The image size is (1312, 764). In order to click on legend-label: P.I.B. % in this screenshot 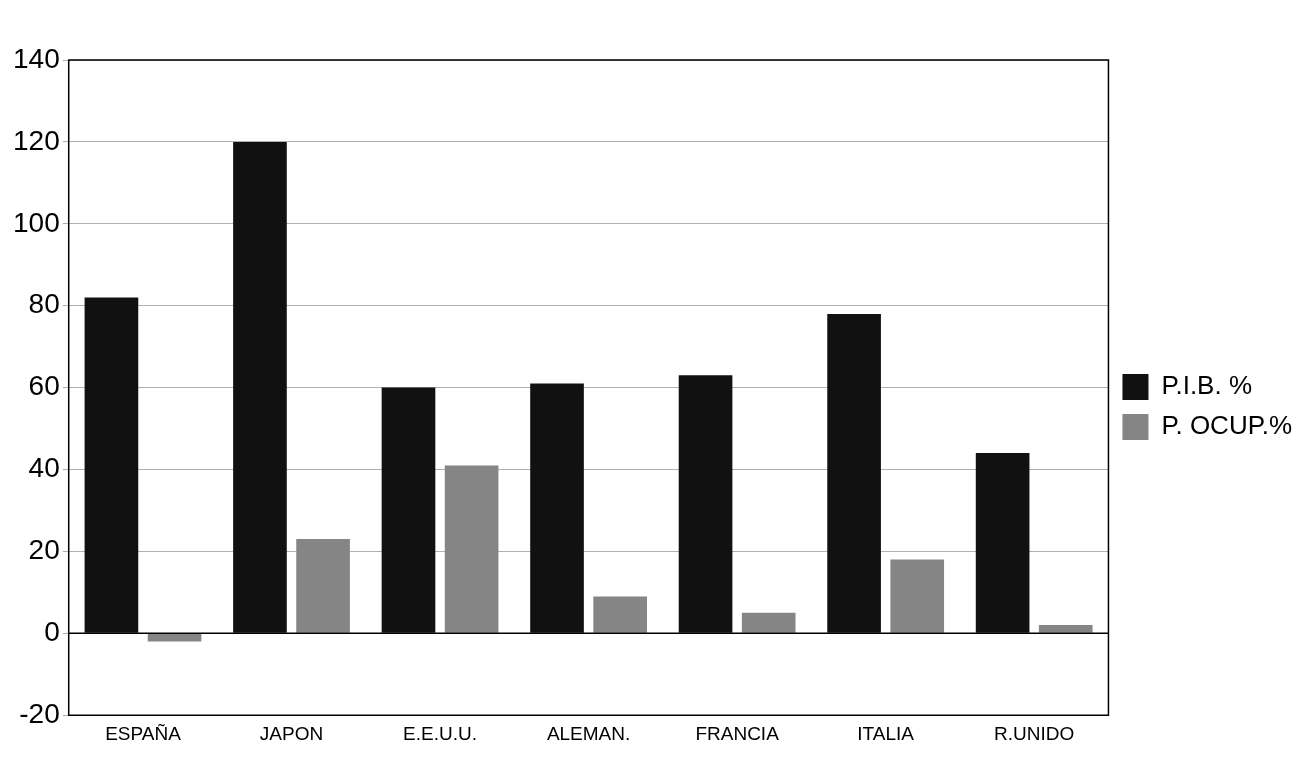, I will do `click(1207, 385)`.